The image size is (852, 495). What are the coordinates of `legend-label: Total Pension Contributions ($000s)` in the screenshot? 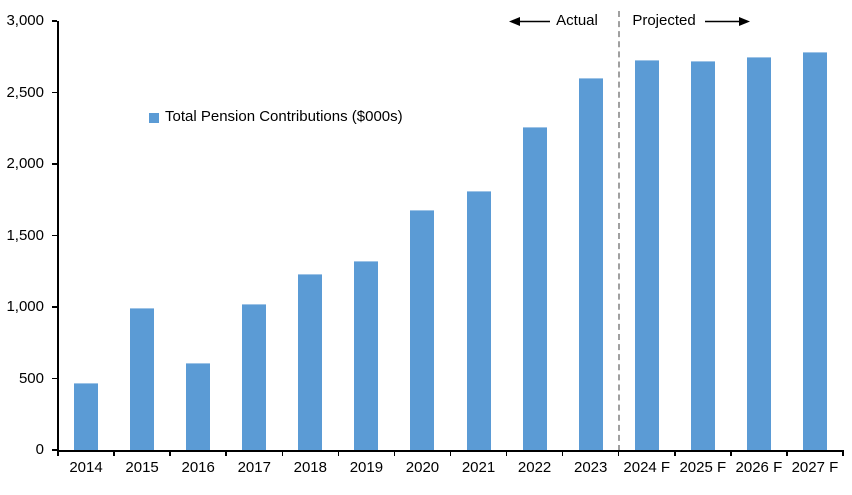 It's located at (284, 116).